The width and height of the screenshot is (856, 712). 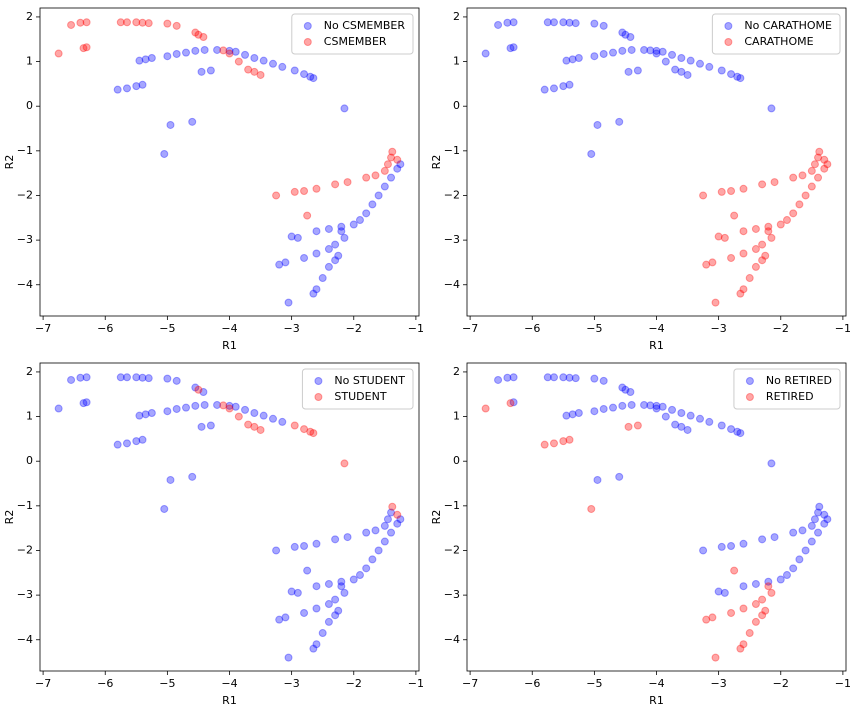 What do you see at coordinates (43, 683) in the screenshot?
I see `x-tick-label: −7` at bounding box center [43, 683].